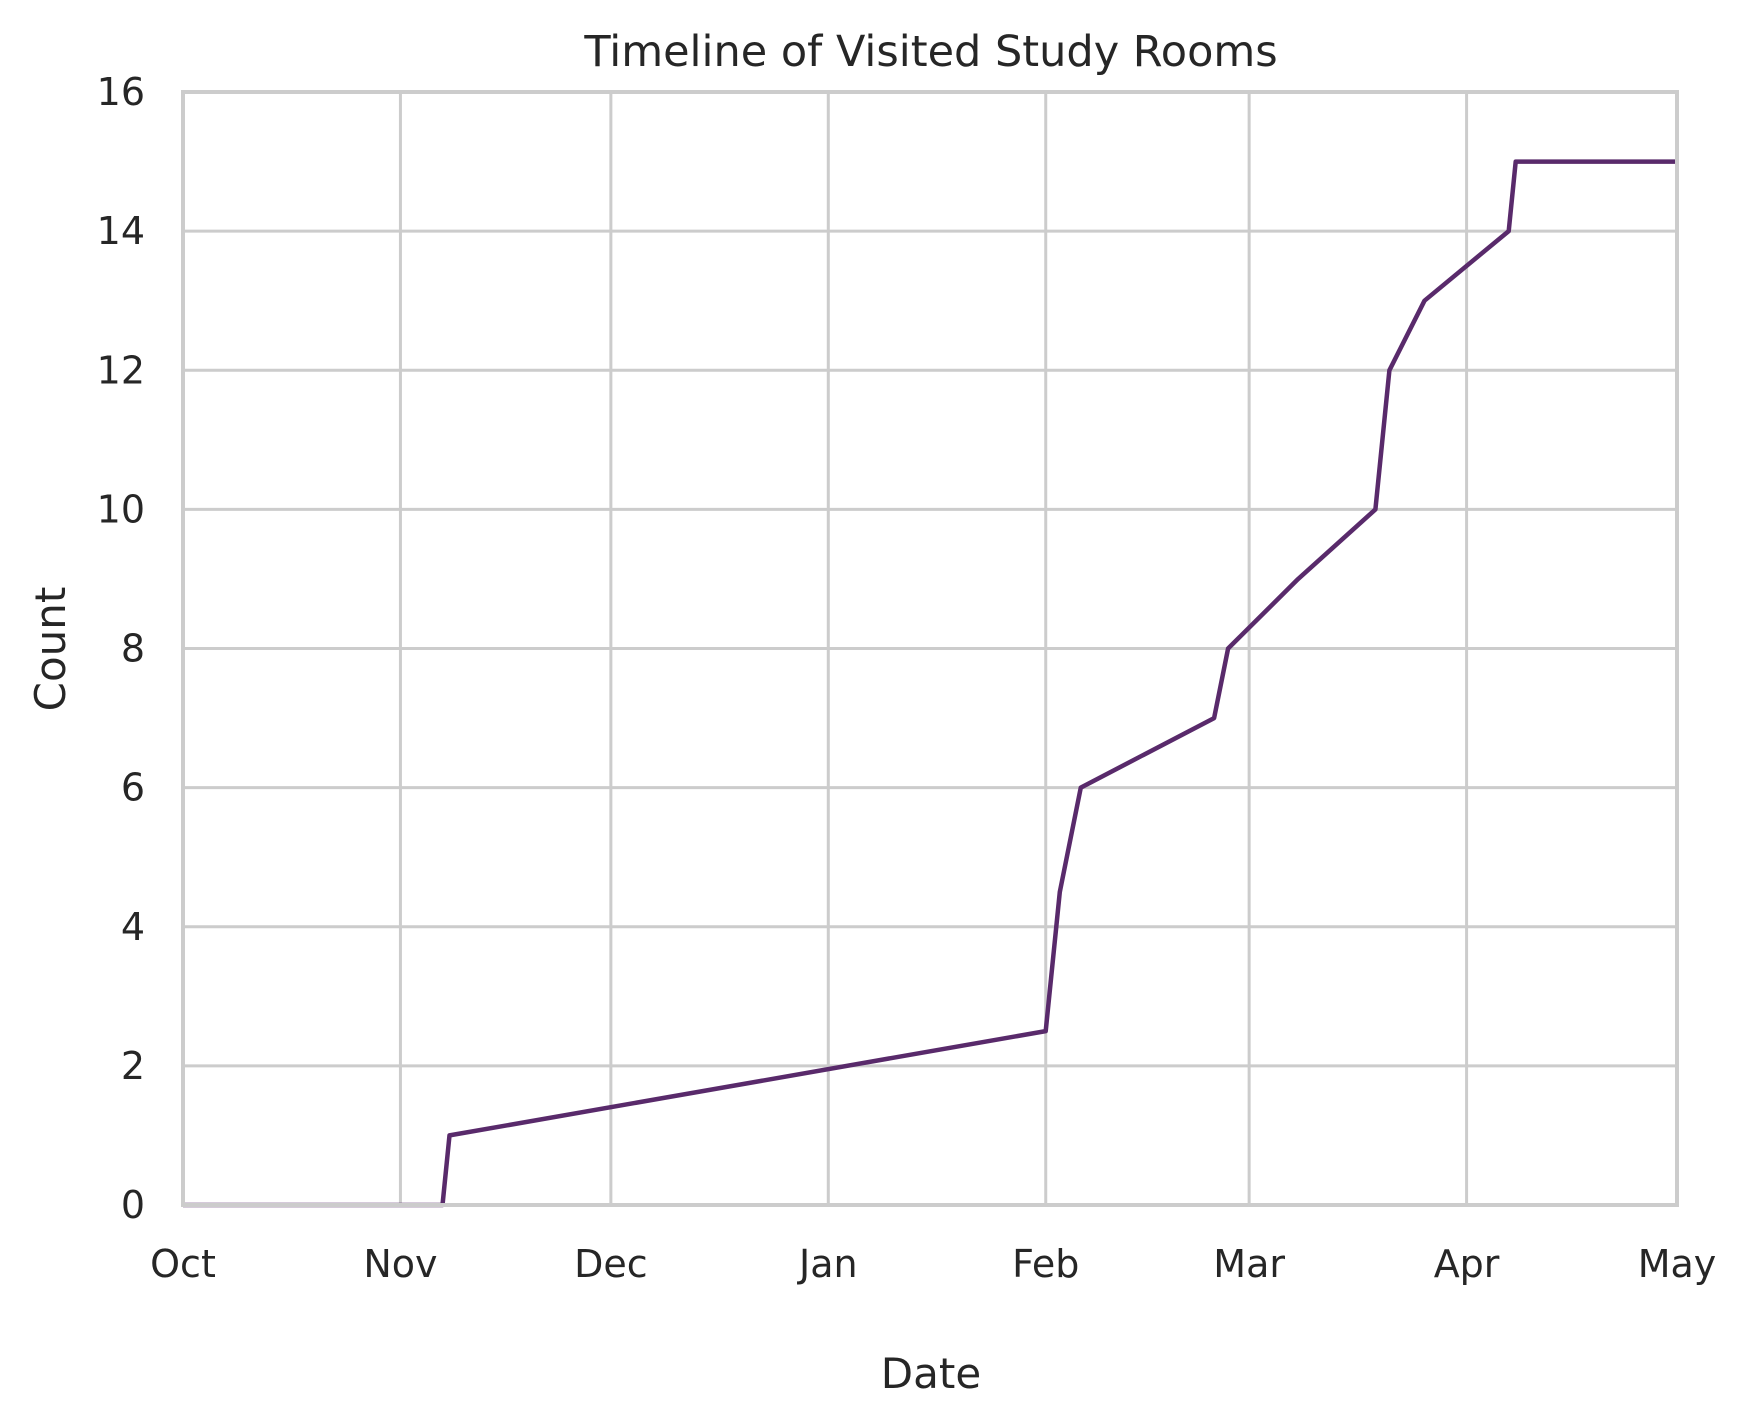 This screenshot has height=1421, width=1744. Describe the element at coordinates (133, 1066) in the screenshot. I see `y-tick-label: 2` at that location.